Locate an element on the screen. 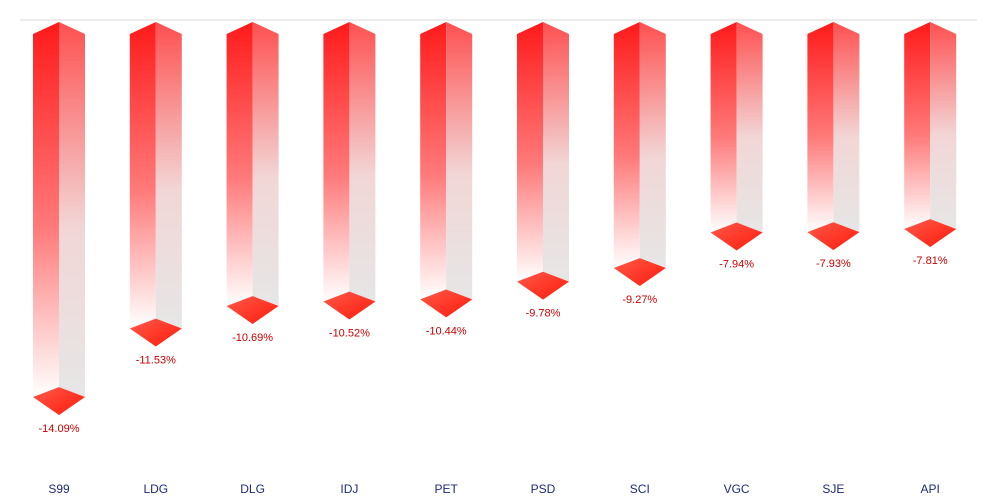  category-label-vgc: VGC is located at coordinates (737, 489).